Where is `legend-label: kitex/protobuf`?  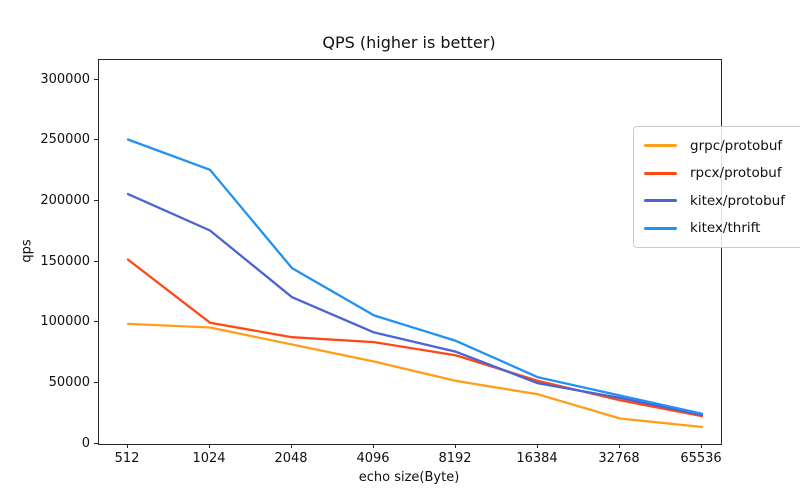 legend-label: kitex/protobuf is located at coordinates (737, 200).